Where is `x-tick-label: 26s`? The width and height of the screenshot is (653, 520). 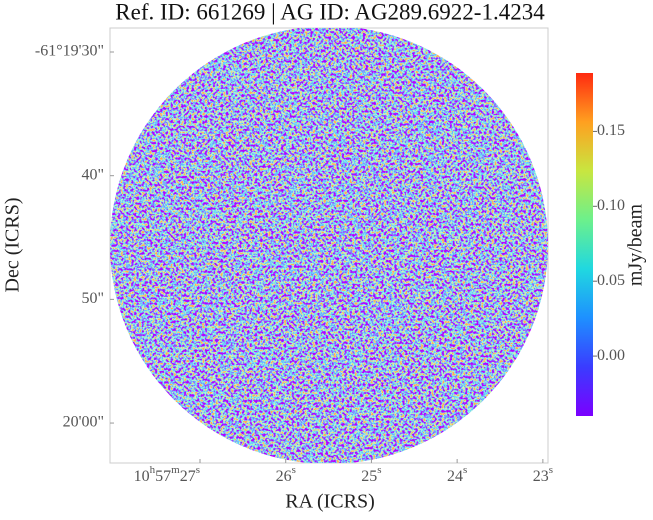 x-tick-label: 26s is located at coordinates (286, 474).